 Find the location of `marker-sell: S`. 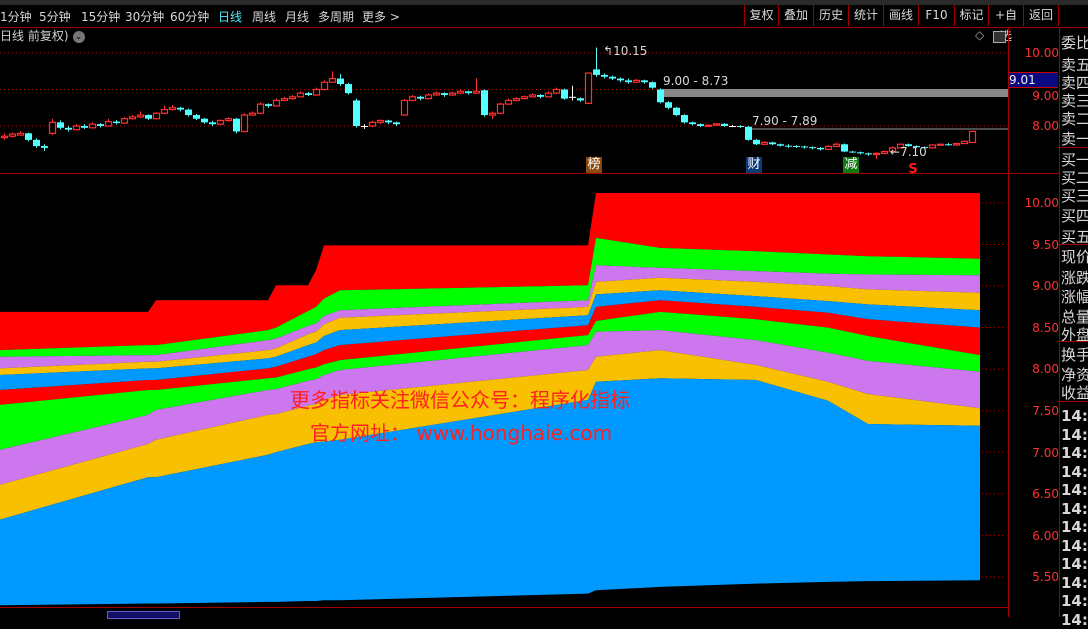

marker-sell: S is located at coordinates (913, 169).